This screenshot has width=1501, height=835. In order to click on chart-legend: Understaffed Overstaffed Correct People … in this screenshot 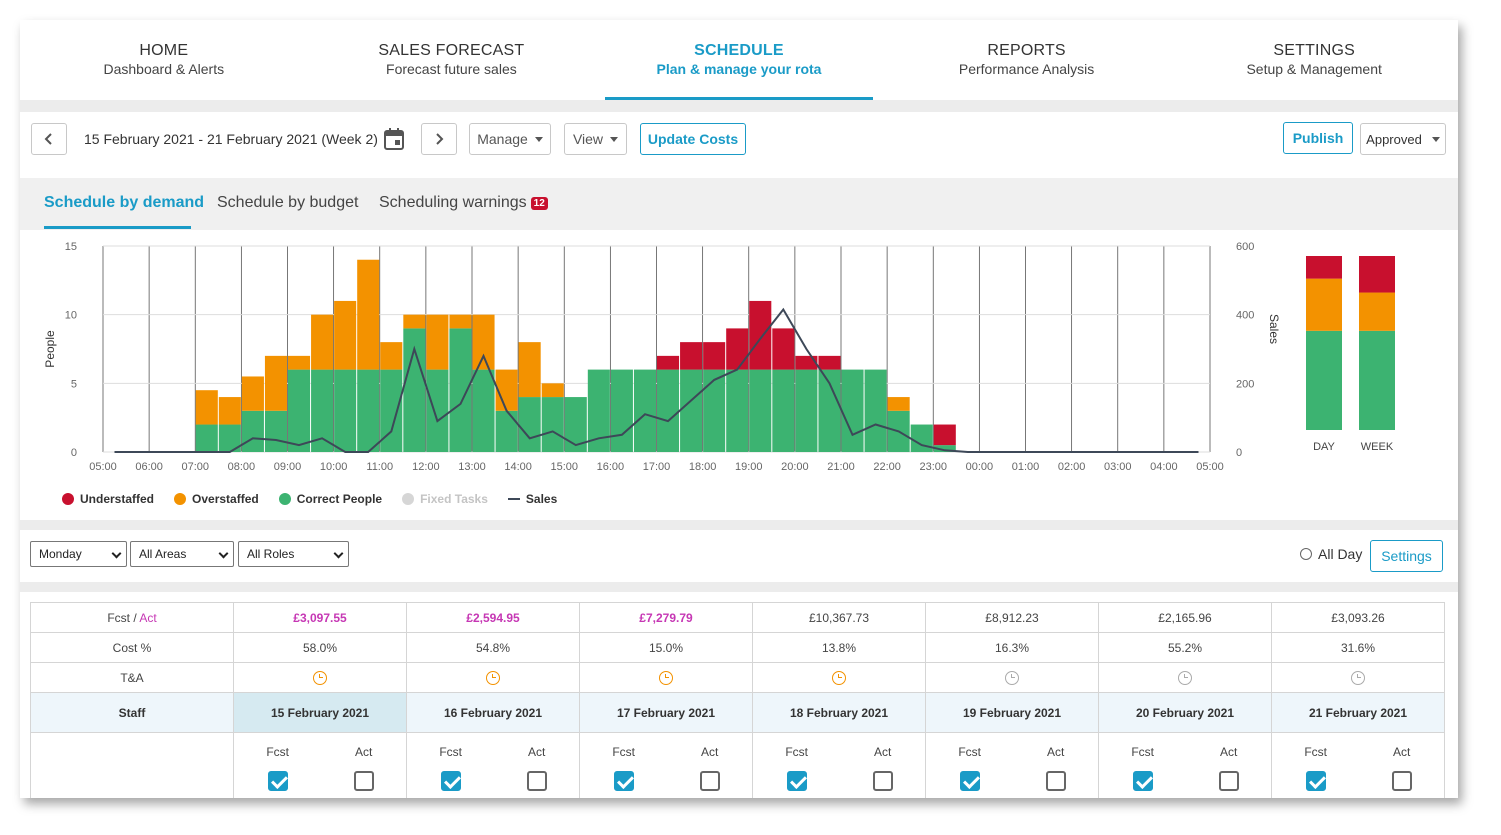, I will do `click(319, 499)`.